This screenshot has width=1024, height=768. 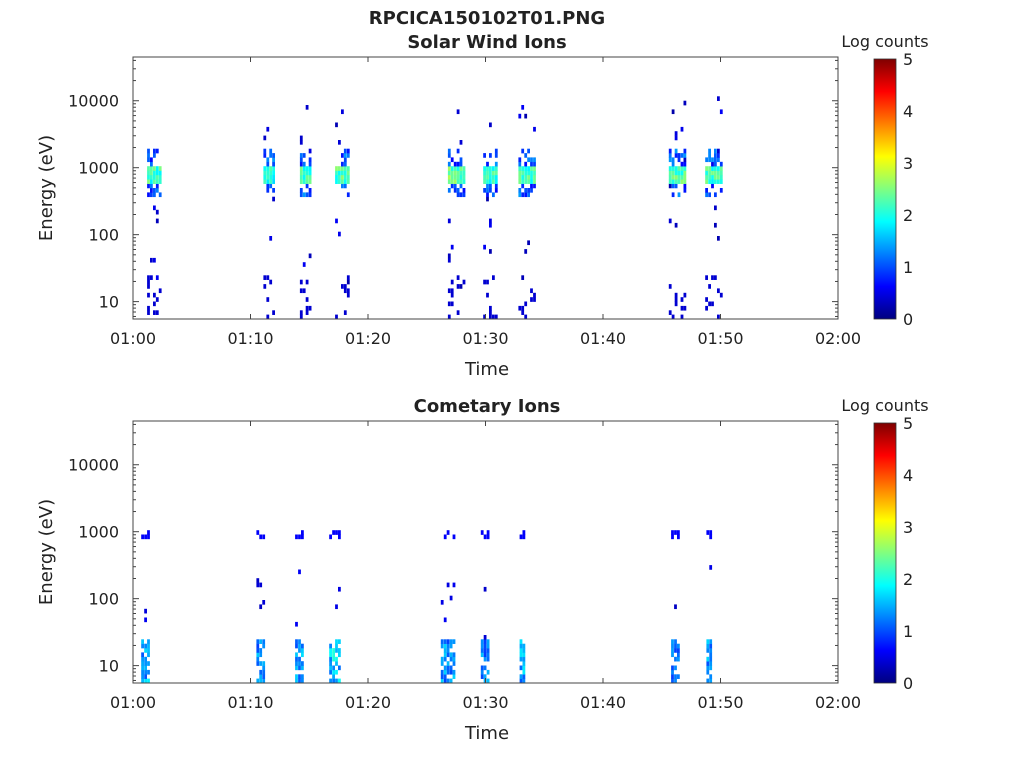 What do you see at coordinates (486, 42) in the screenshot?
I see `panel-title: Solar Wind Ions` at bounding box center [486, 42].